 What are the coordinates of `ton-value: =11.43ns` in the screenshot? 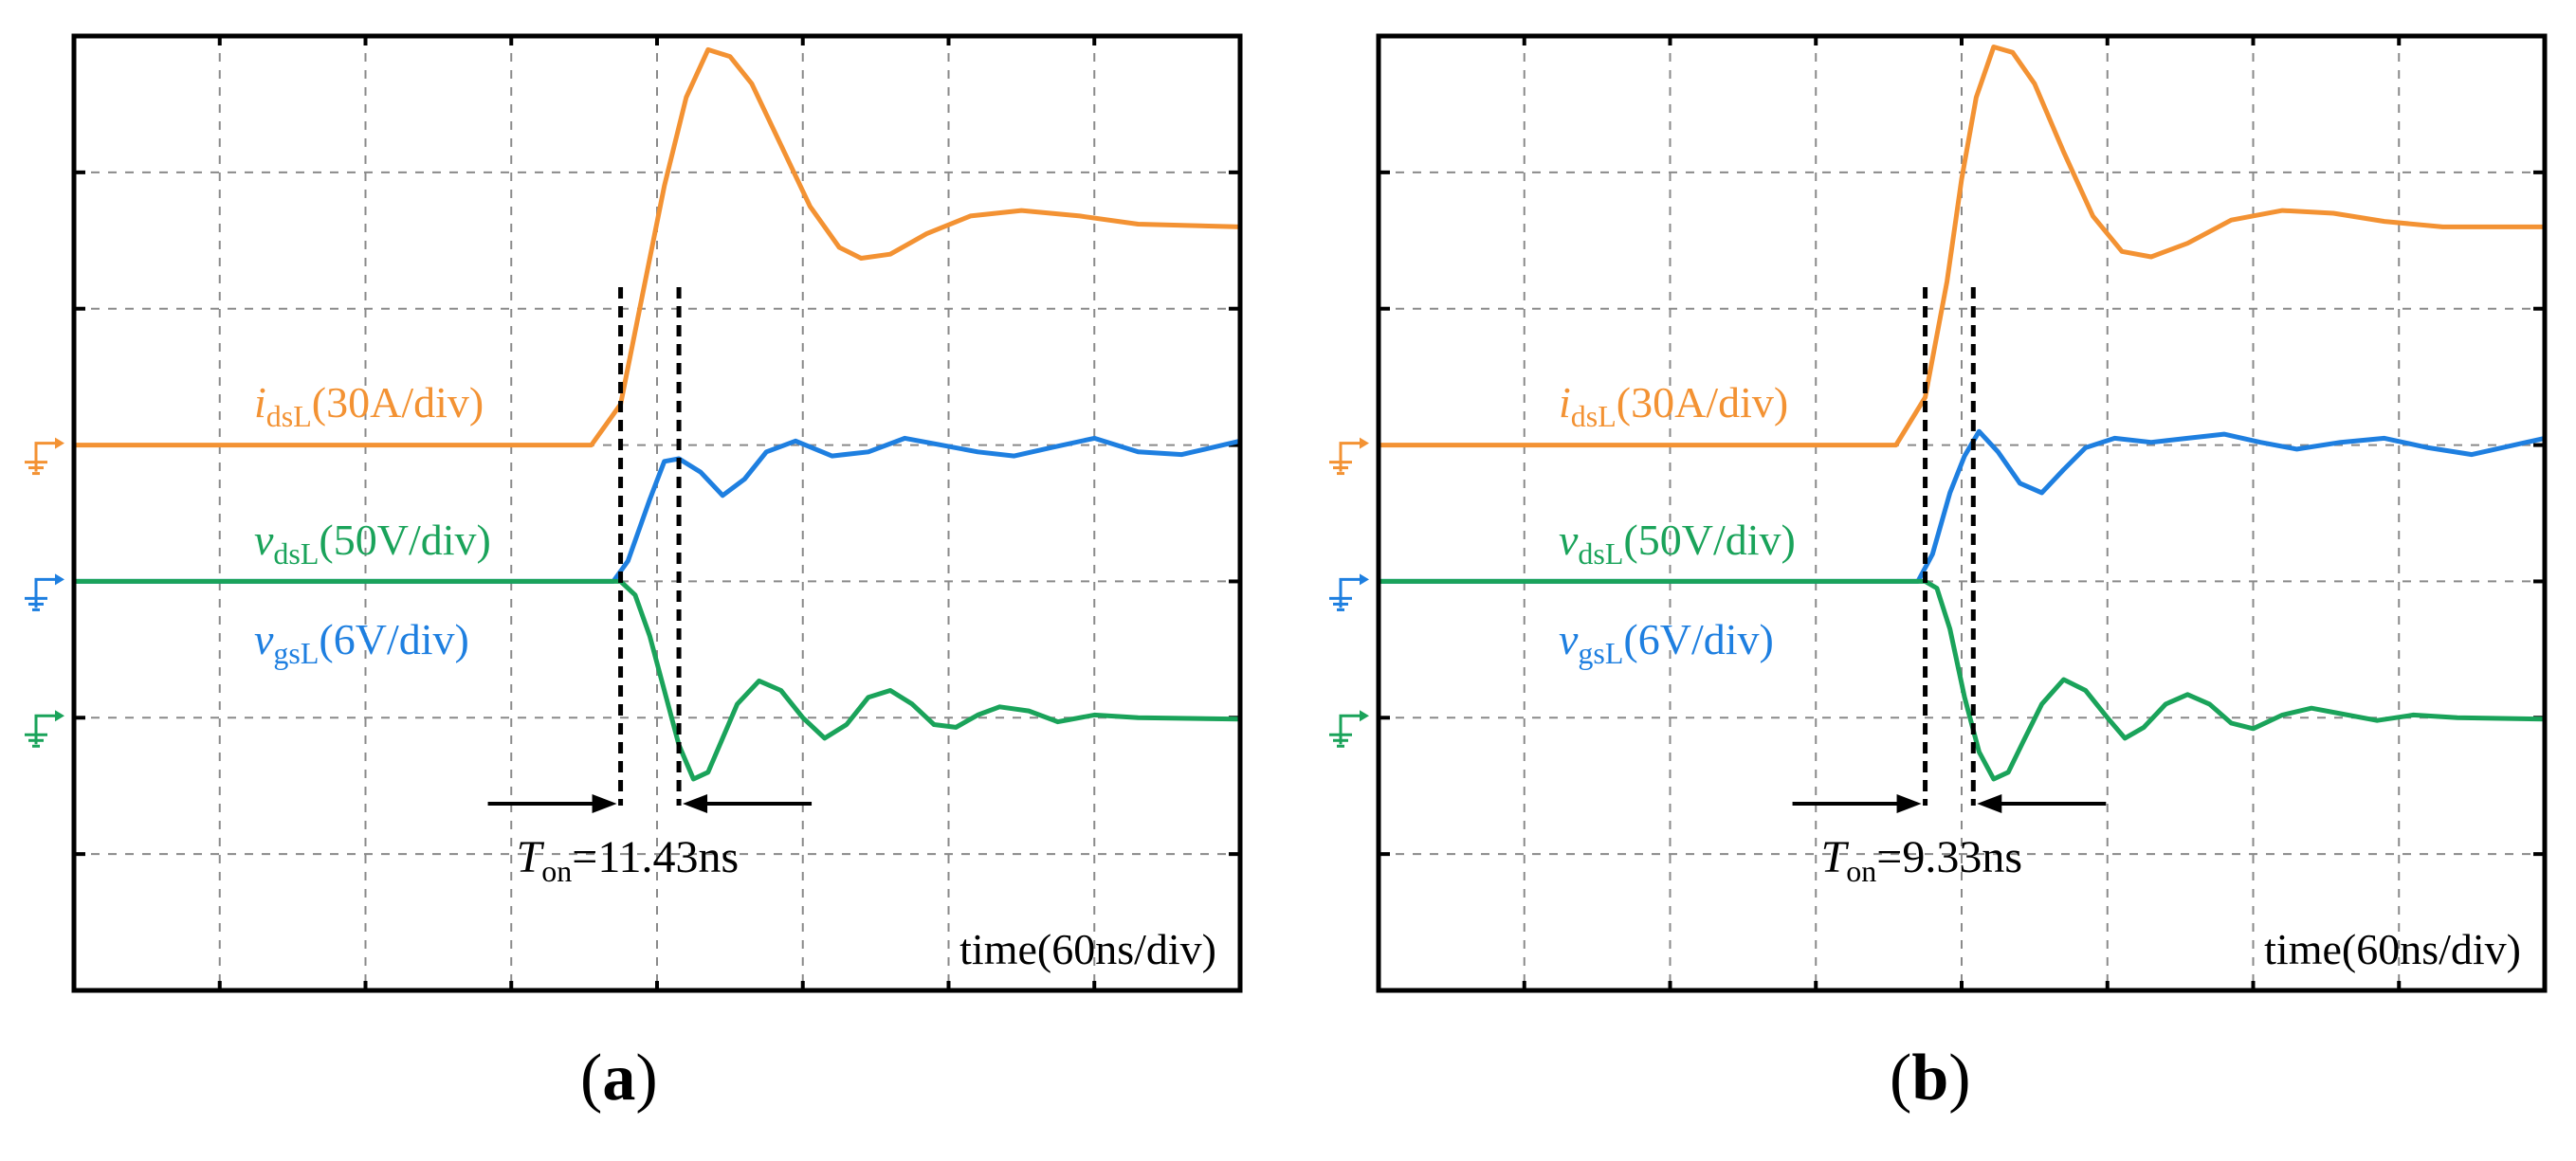 It's located at (655, 857).